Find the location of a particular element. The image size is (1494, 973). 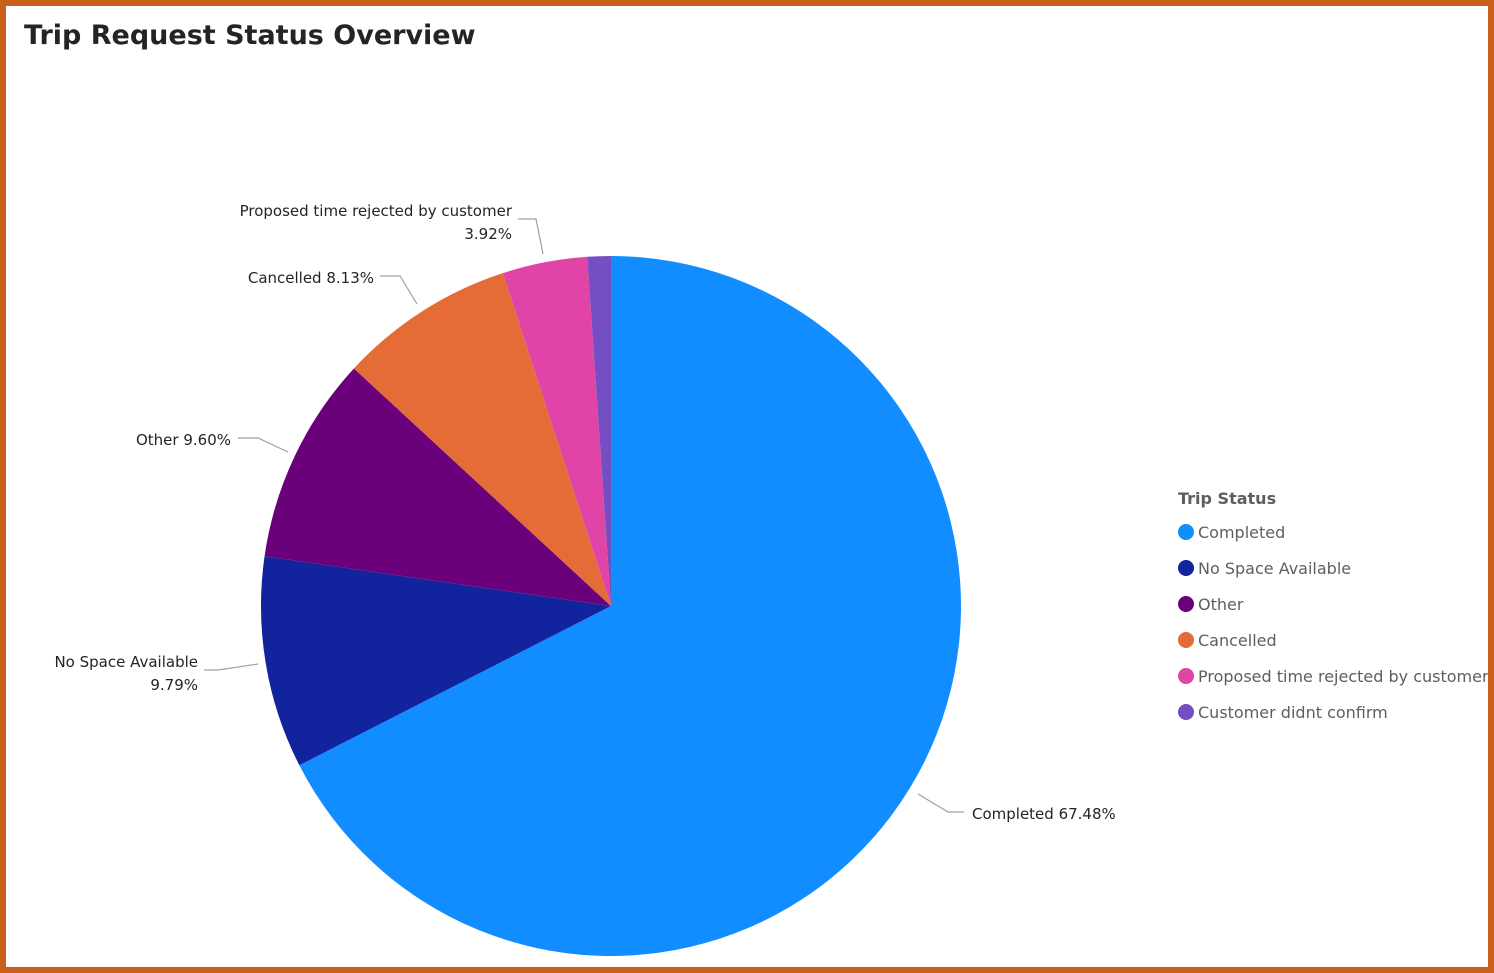

pie-slice-customer-didnt-confirm is located at coordinates (599, 431).